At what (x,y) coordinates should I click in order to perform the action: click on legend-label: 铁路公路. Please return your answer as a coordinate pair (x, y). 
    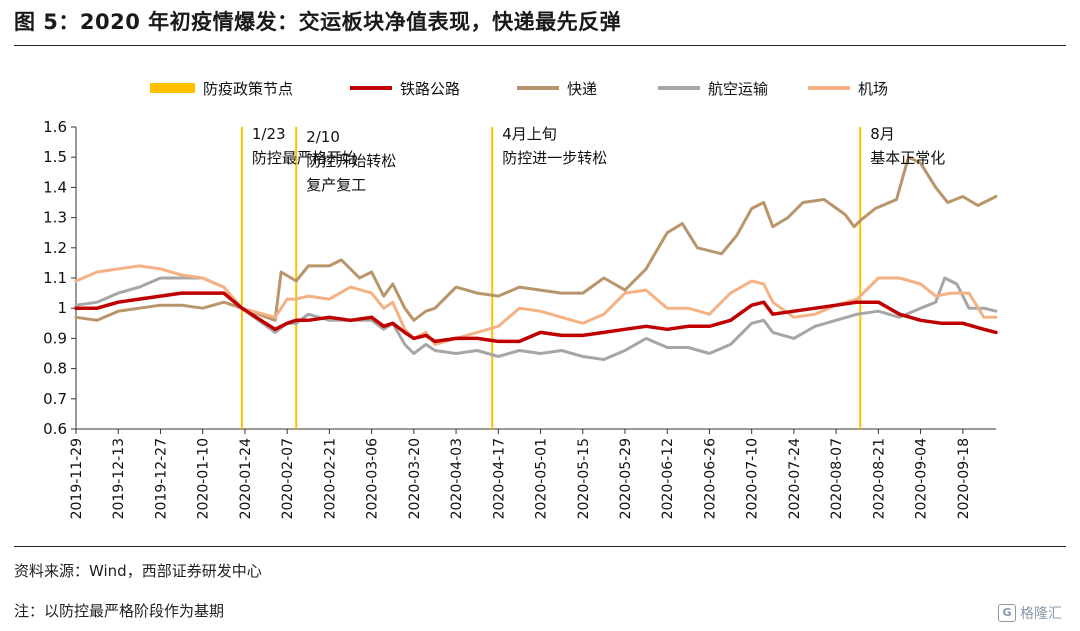
    Looking at the image, I should click on (430, 89).